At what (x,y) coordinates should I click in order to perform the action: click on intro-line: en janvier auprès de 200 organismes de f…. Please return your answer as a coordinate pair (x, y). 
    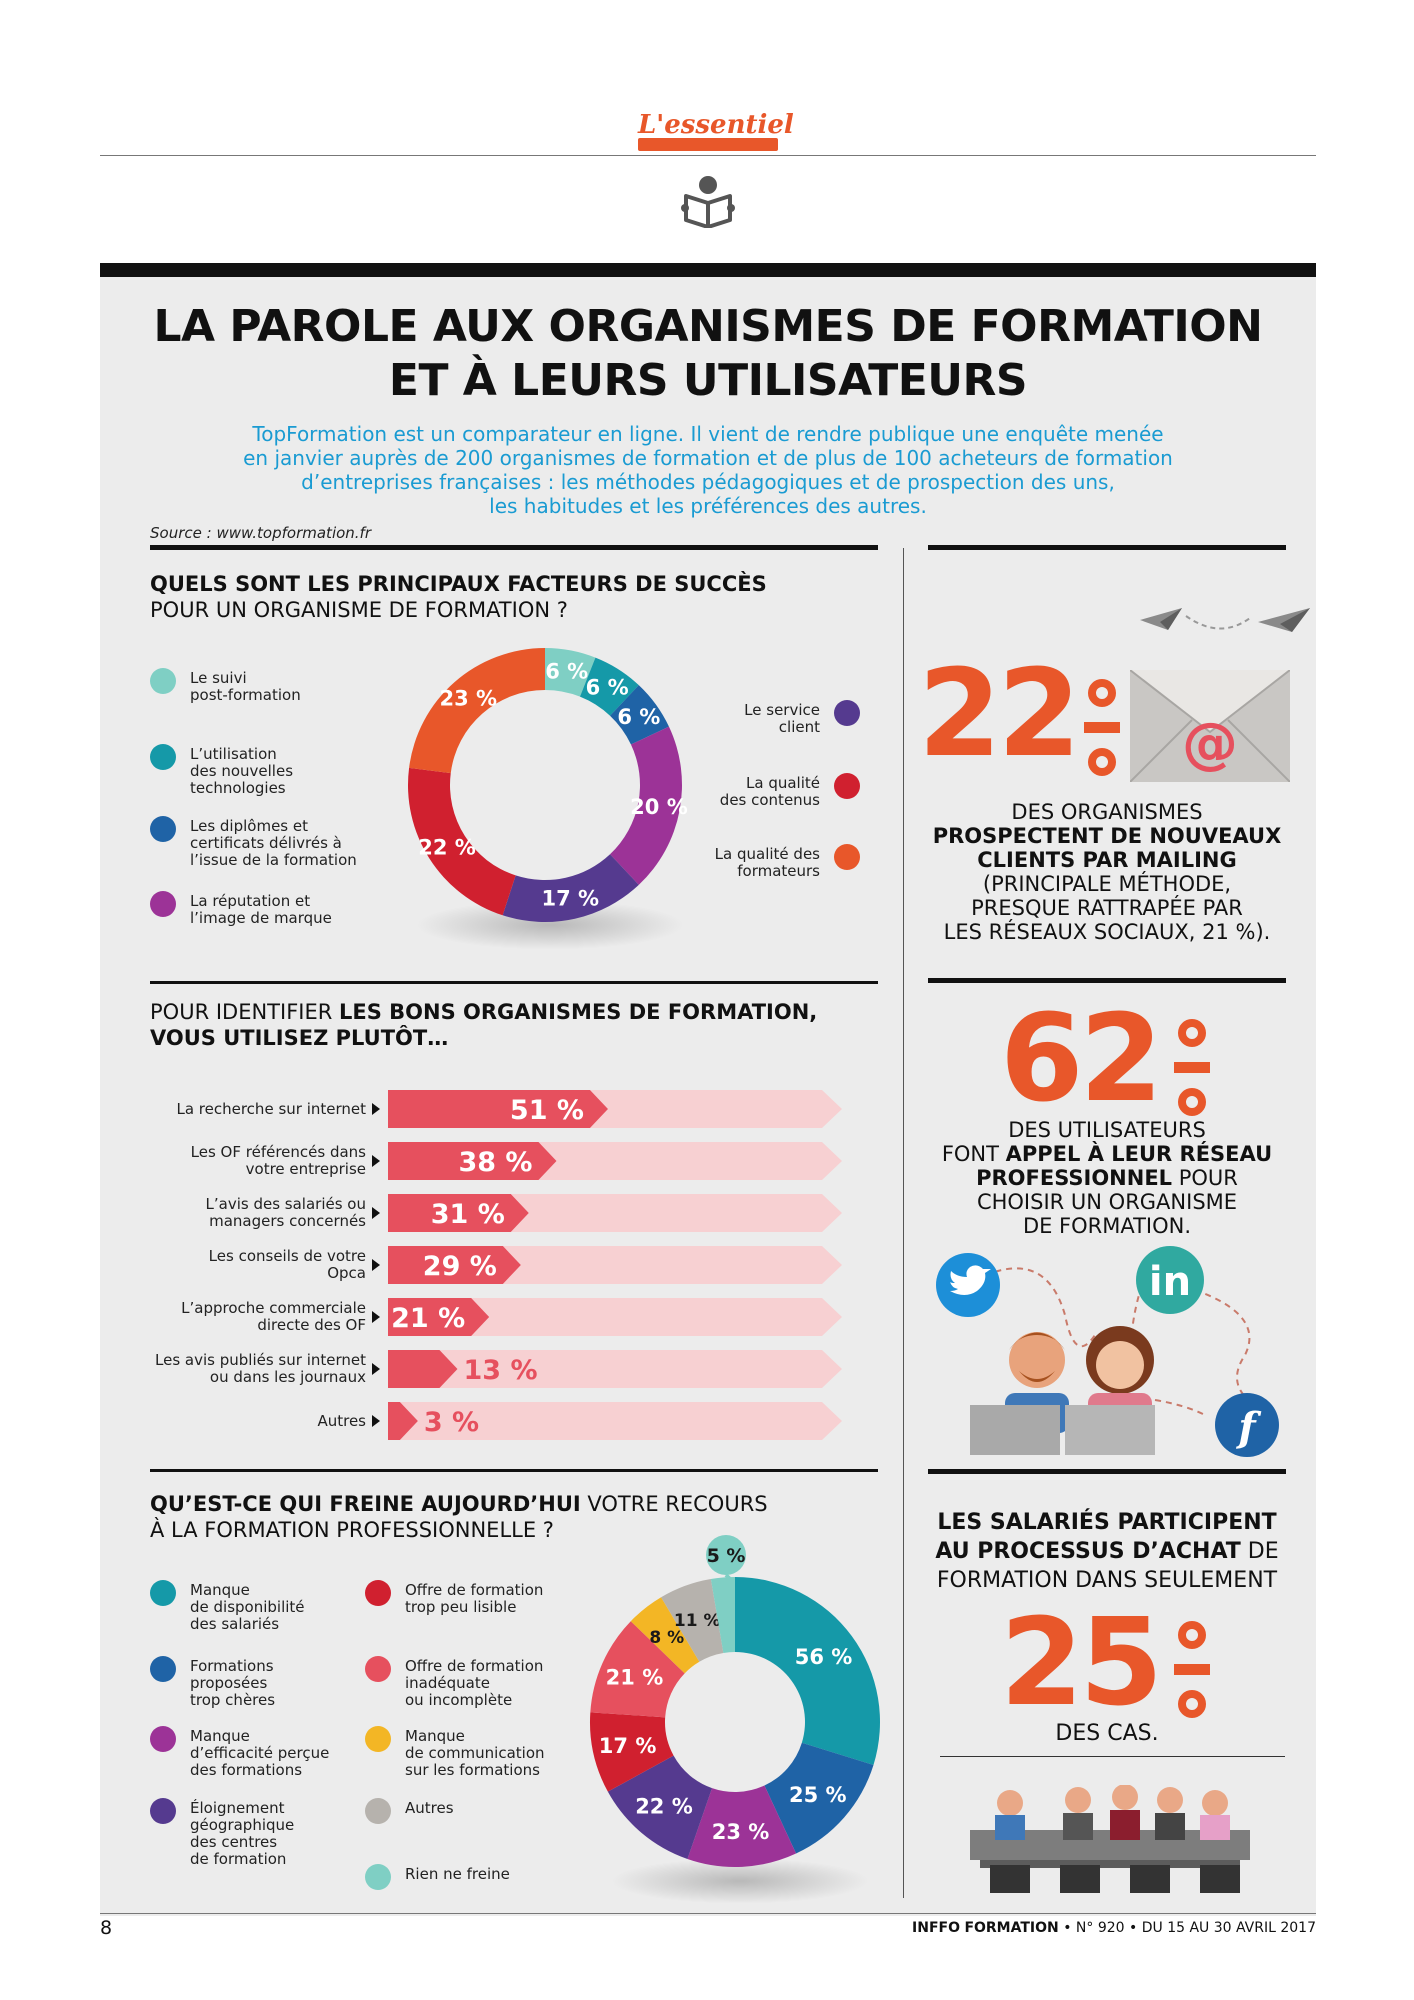
    Looking at the image, I should click on (708, 458).